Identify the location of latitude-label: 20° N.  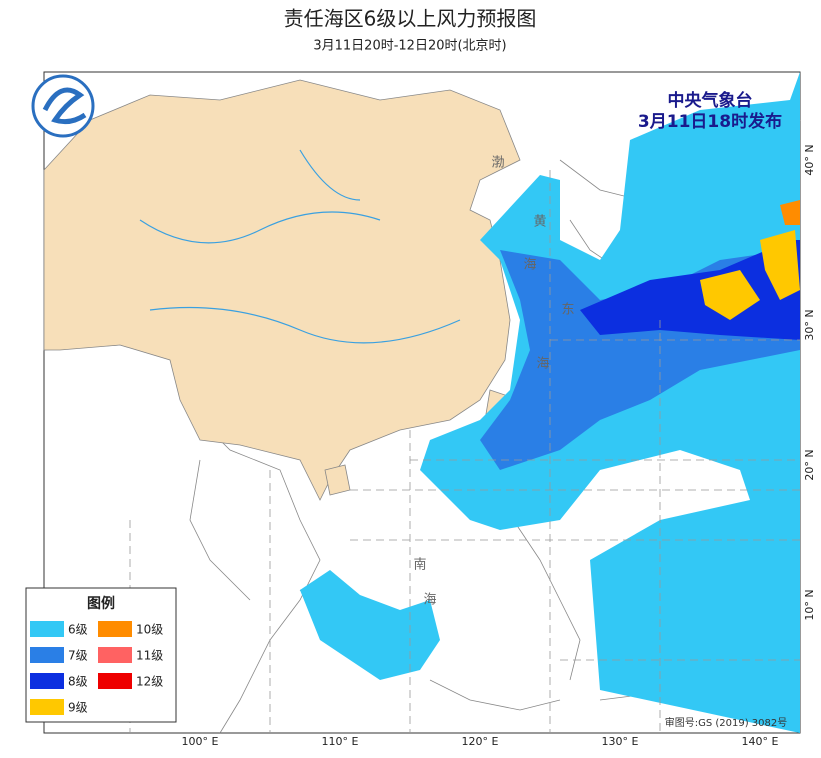
(809, 464).